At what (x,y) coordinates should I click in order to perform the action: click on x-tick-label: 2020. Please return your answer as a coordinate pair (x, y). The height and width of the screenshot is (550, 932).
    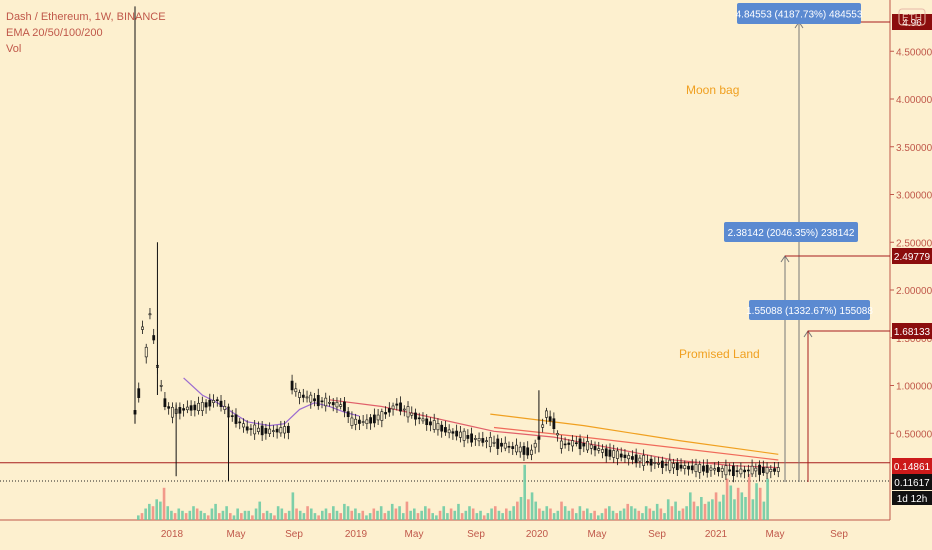
    Looking at the image, I should click on (537, 534).